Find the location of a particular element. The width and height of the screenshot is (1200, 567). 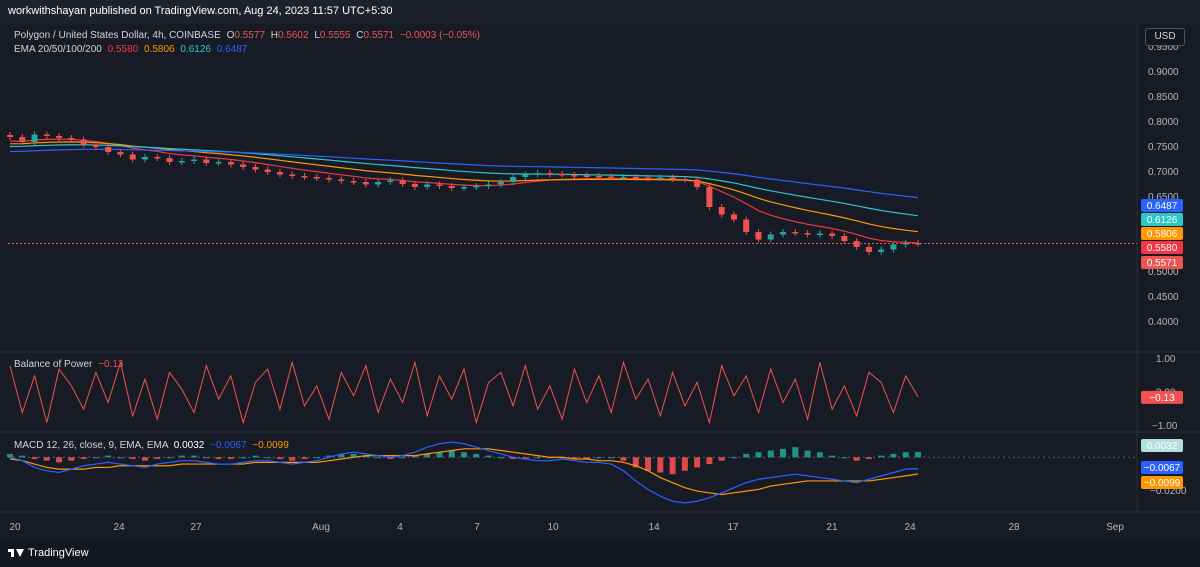

ema50-value: 0.5806 is located at coordinates (159, 49).